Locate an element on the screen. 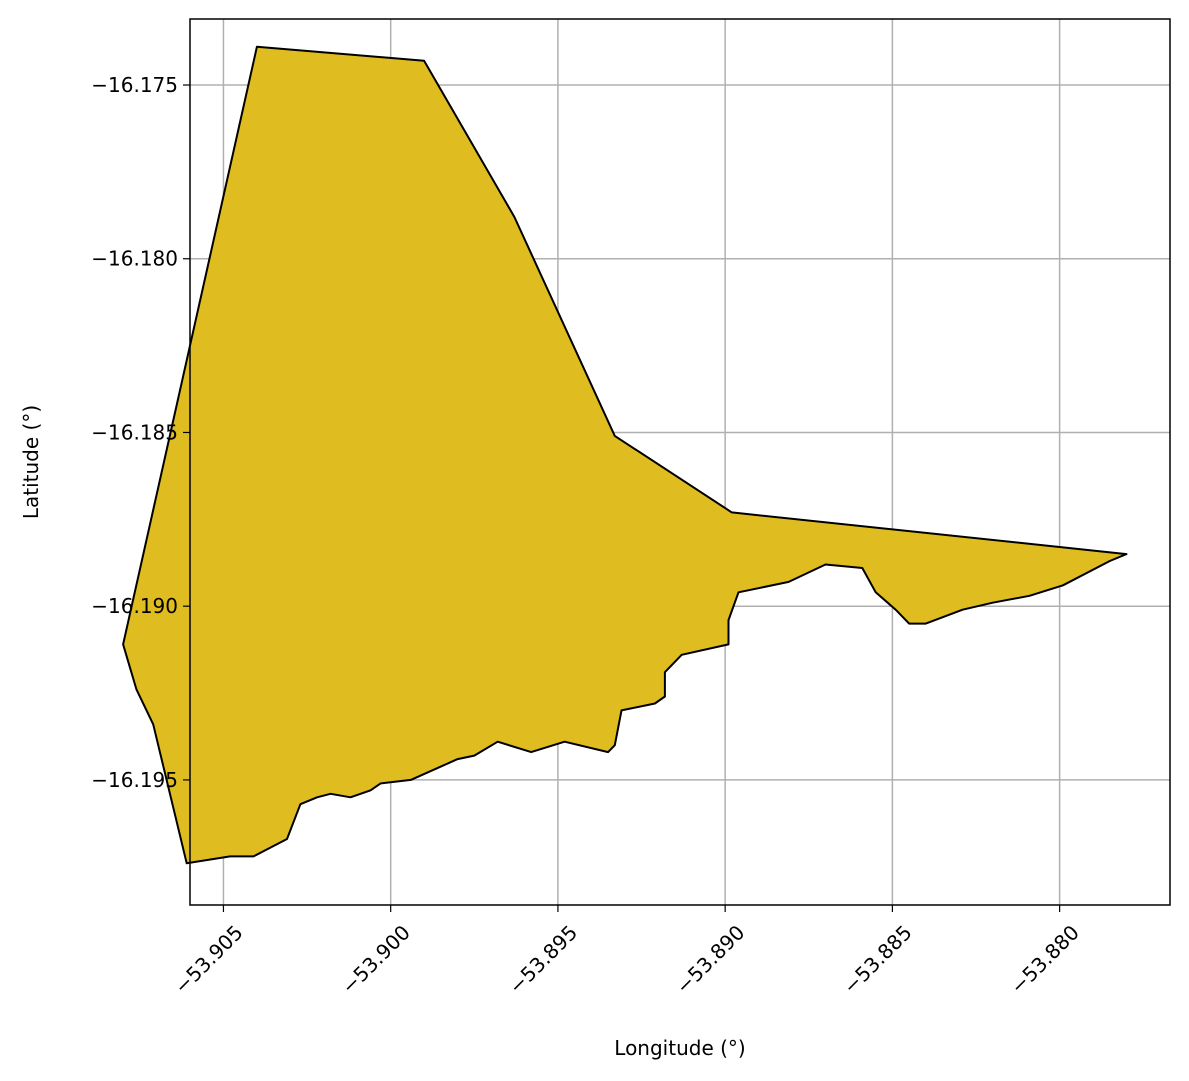 This screenshot has width=1189, height=1081. y-tick-label: −16.185 is located at coordinates (134, 432).